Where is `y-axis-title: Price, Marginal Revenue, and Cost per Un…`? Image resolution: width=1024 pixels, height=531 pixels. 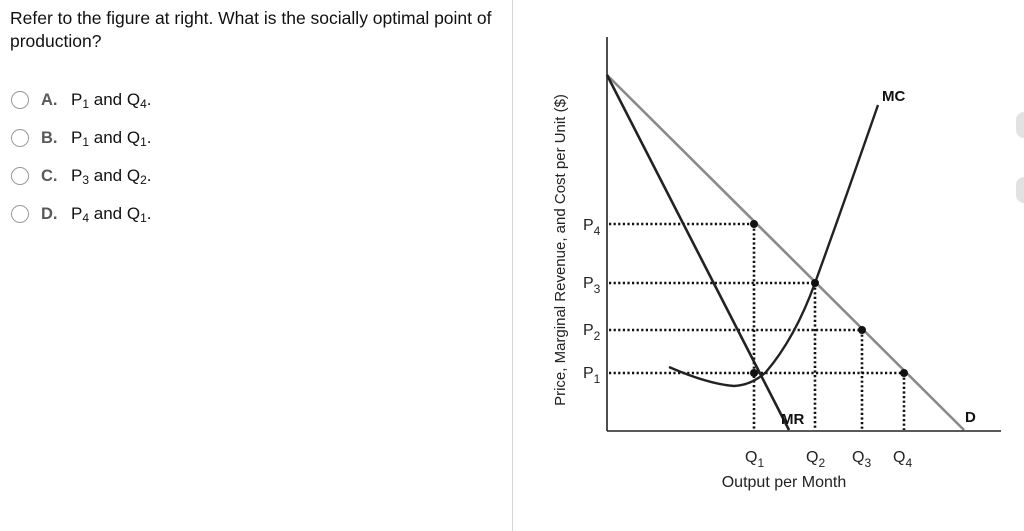
y-axis-title: Price, Marginal Revenue, and Cost per Un… is located at coordinates (560, 250).